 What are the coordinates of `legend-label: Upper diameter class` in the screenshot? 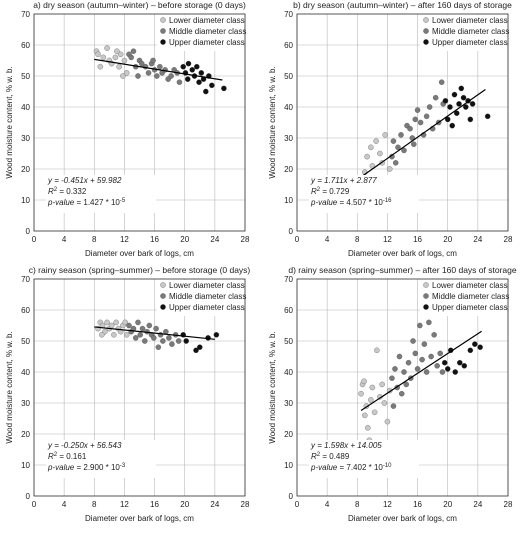 It's located at (207, 42).